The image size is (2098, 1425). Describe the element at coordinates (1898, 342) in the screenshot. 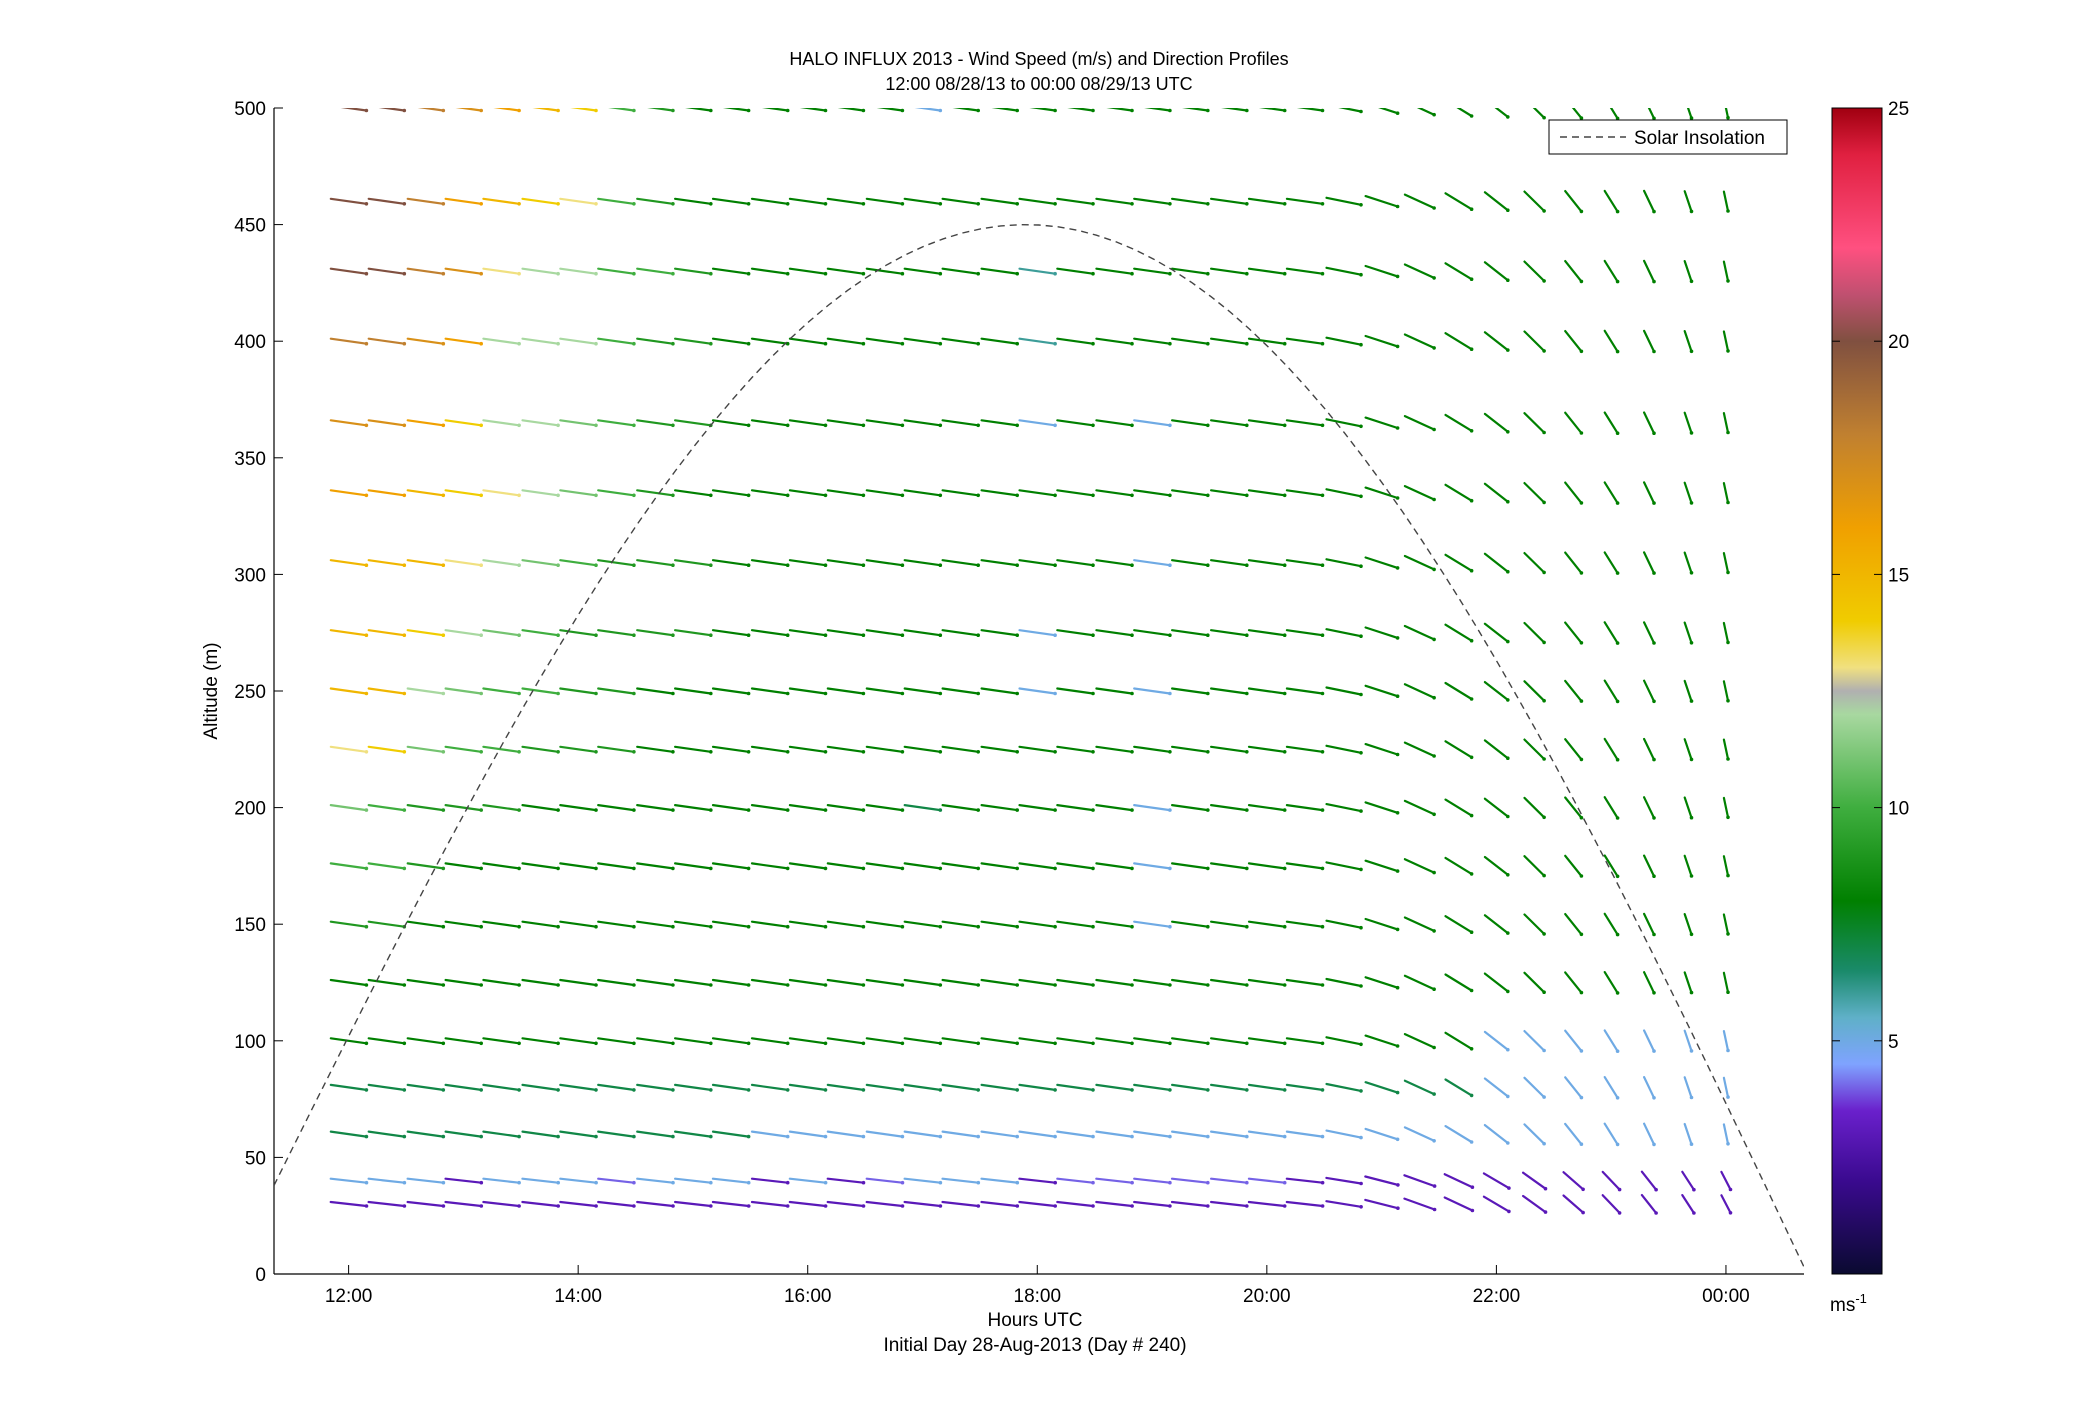

I see `colorbar-tick-label: 20` at that location.